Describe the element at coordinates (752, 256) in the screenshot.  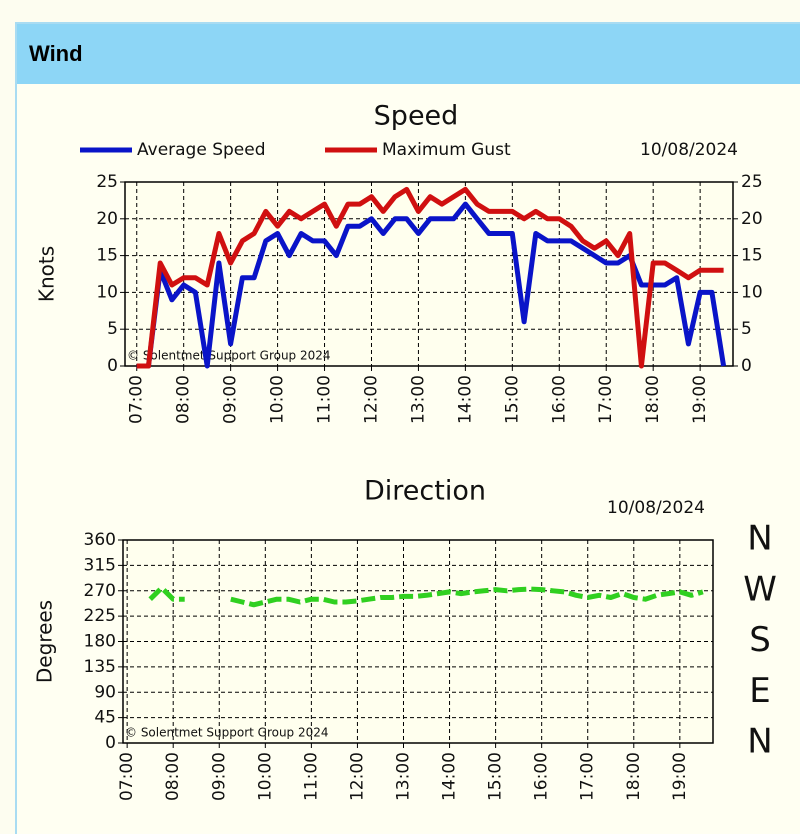
I see `y2-tick-label: 15` at that location.